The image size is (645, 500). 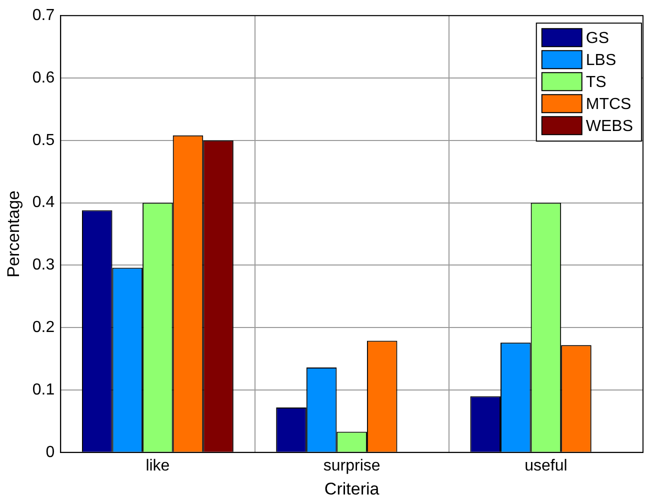 I want to click on legend-label: WEBS, so click(x=610, y=127).